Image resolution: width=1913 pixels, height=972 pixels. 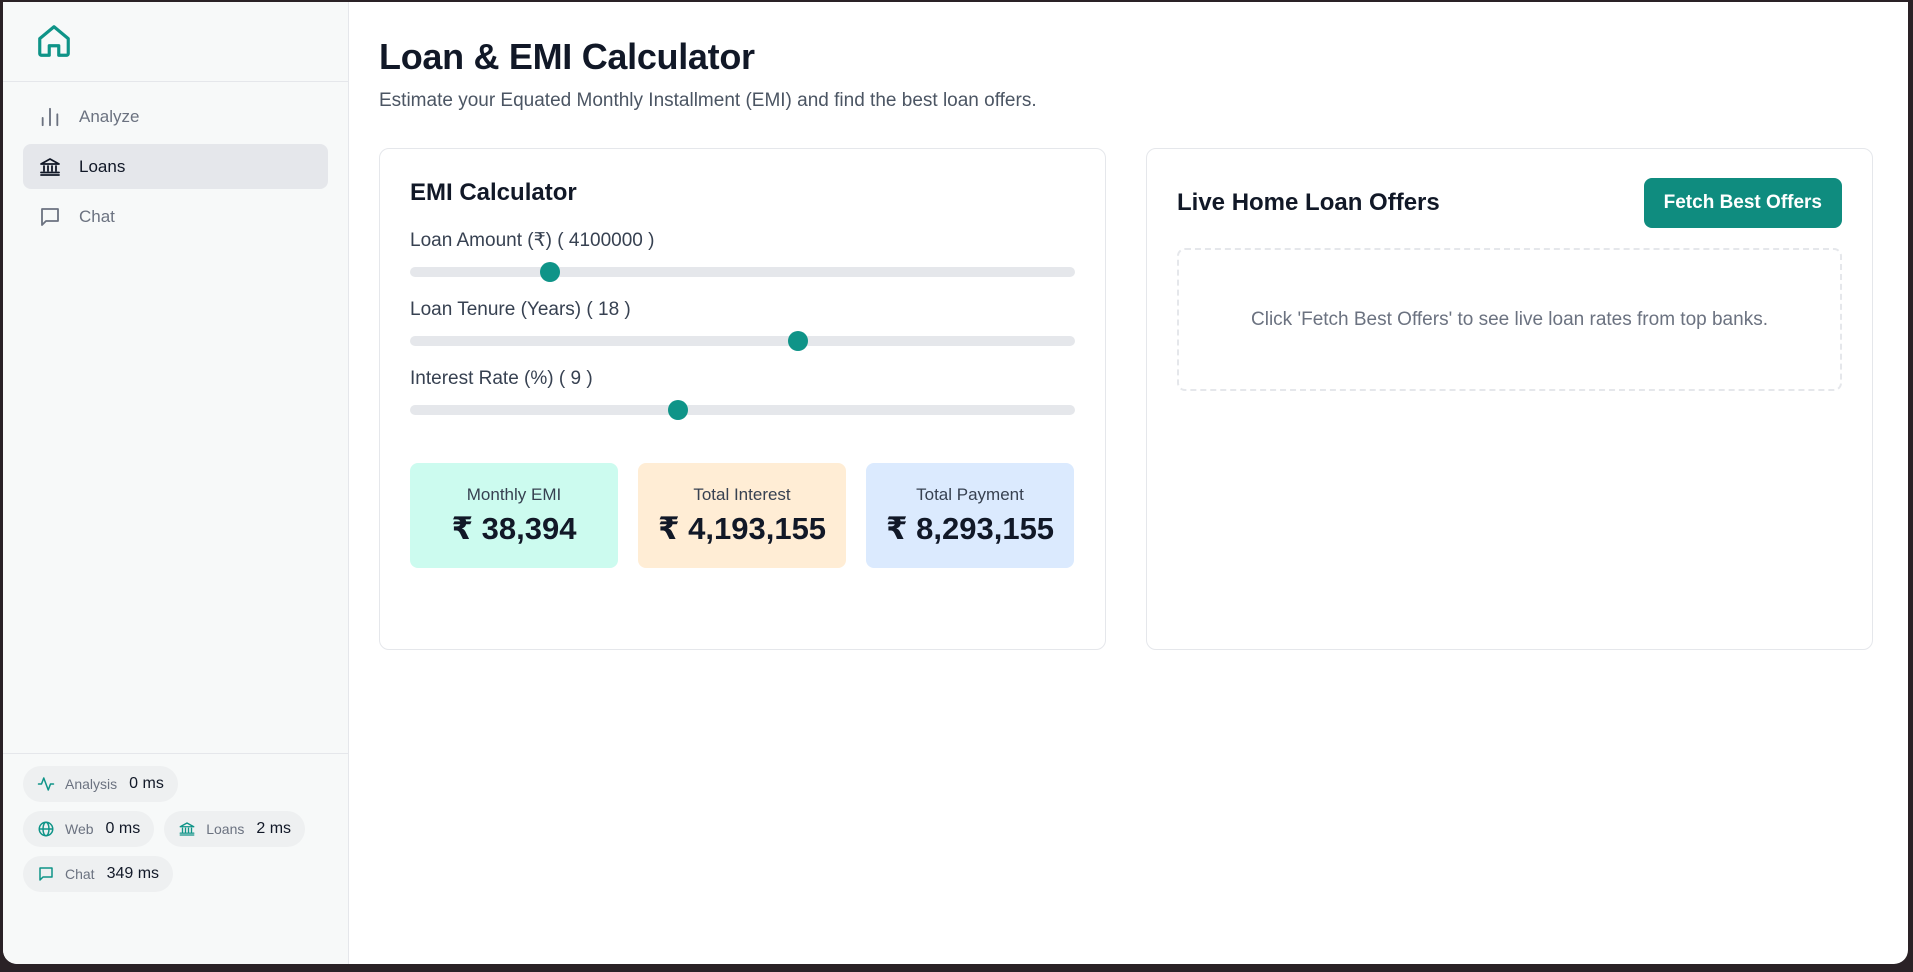 I want to click on bar-chart-icon, so click(x=50, y=117).